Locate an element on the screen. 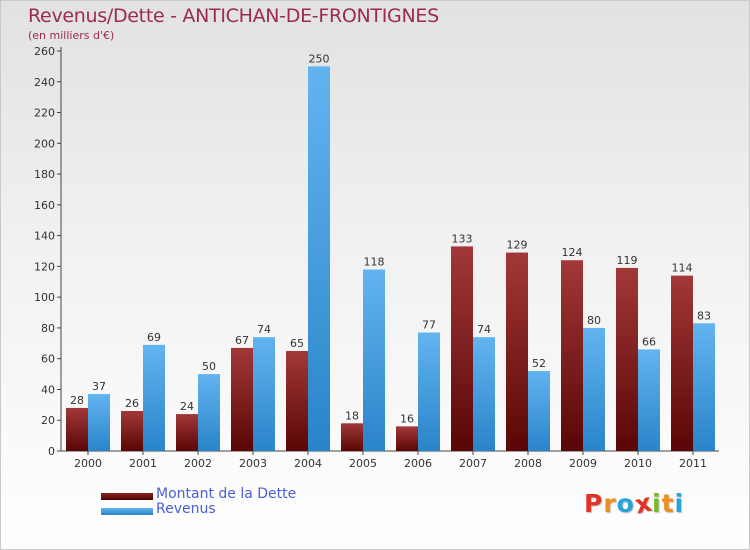 This screenshot has height=550, width=750. bar-dette-2011 is located at coordinates (682, 363).